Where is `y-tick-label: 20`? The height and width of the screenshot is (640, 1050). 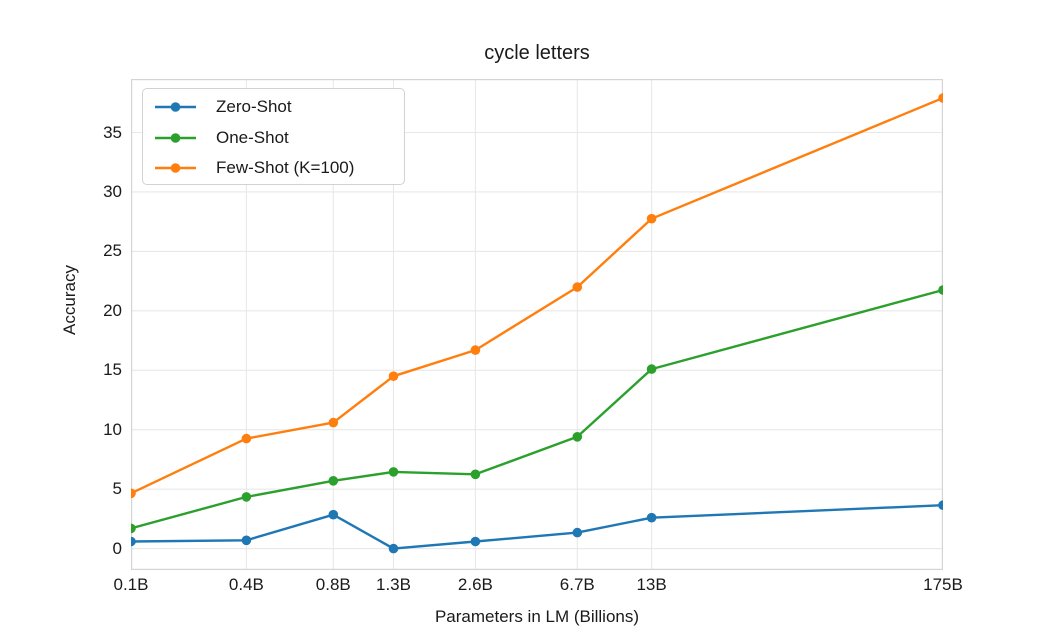
y-tick-label: 20 is located at coordinates (112, 310).